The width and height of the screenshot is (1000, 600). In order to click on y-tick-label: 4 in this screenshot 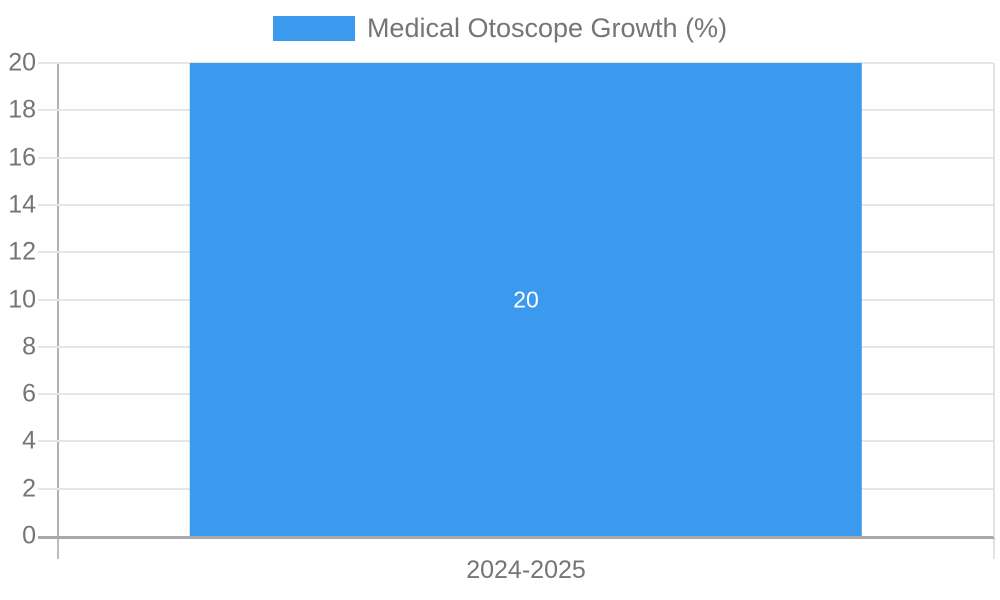, I will do `click(29, 440)`.